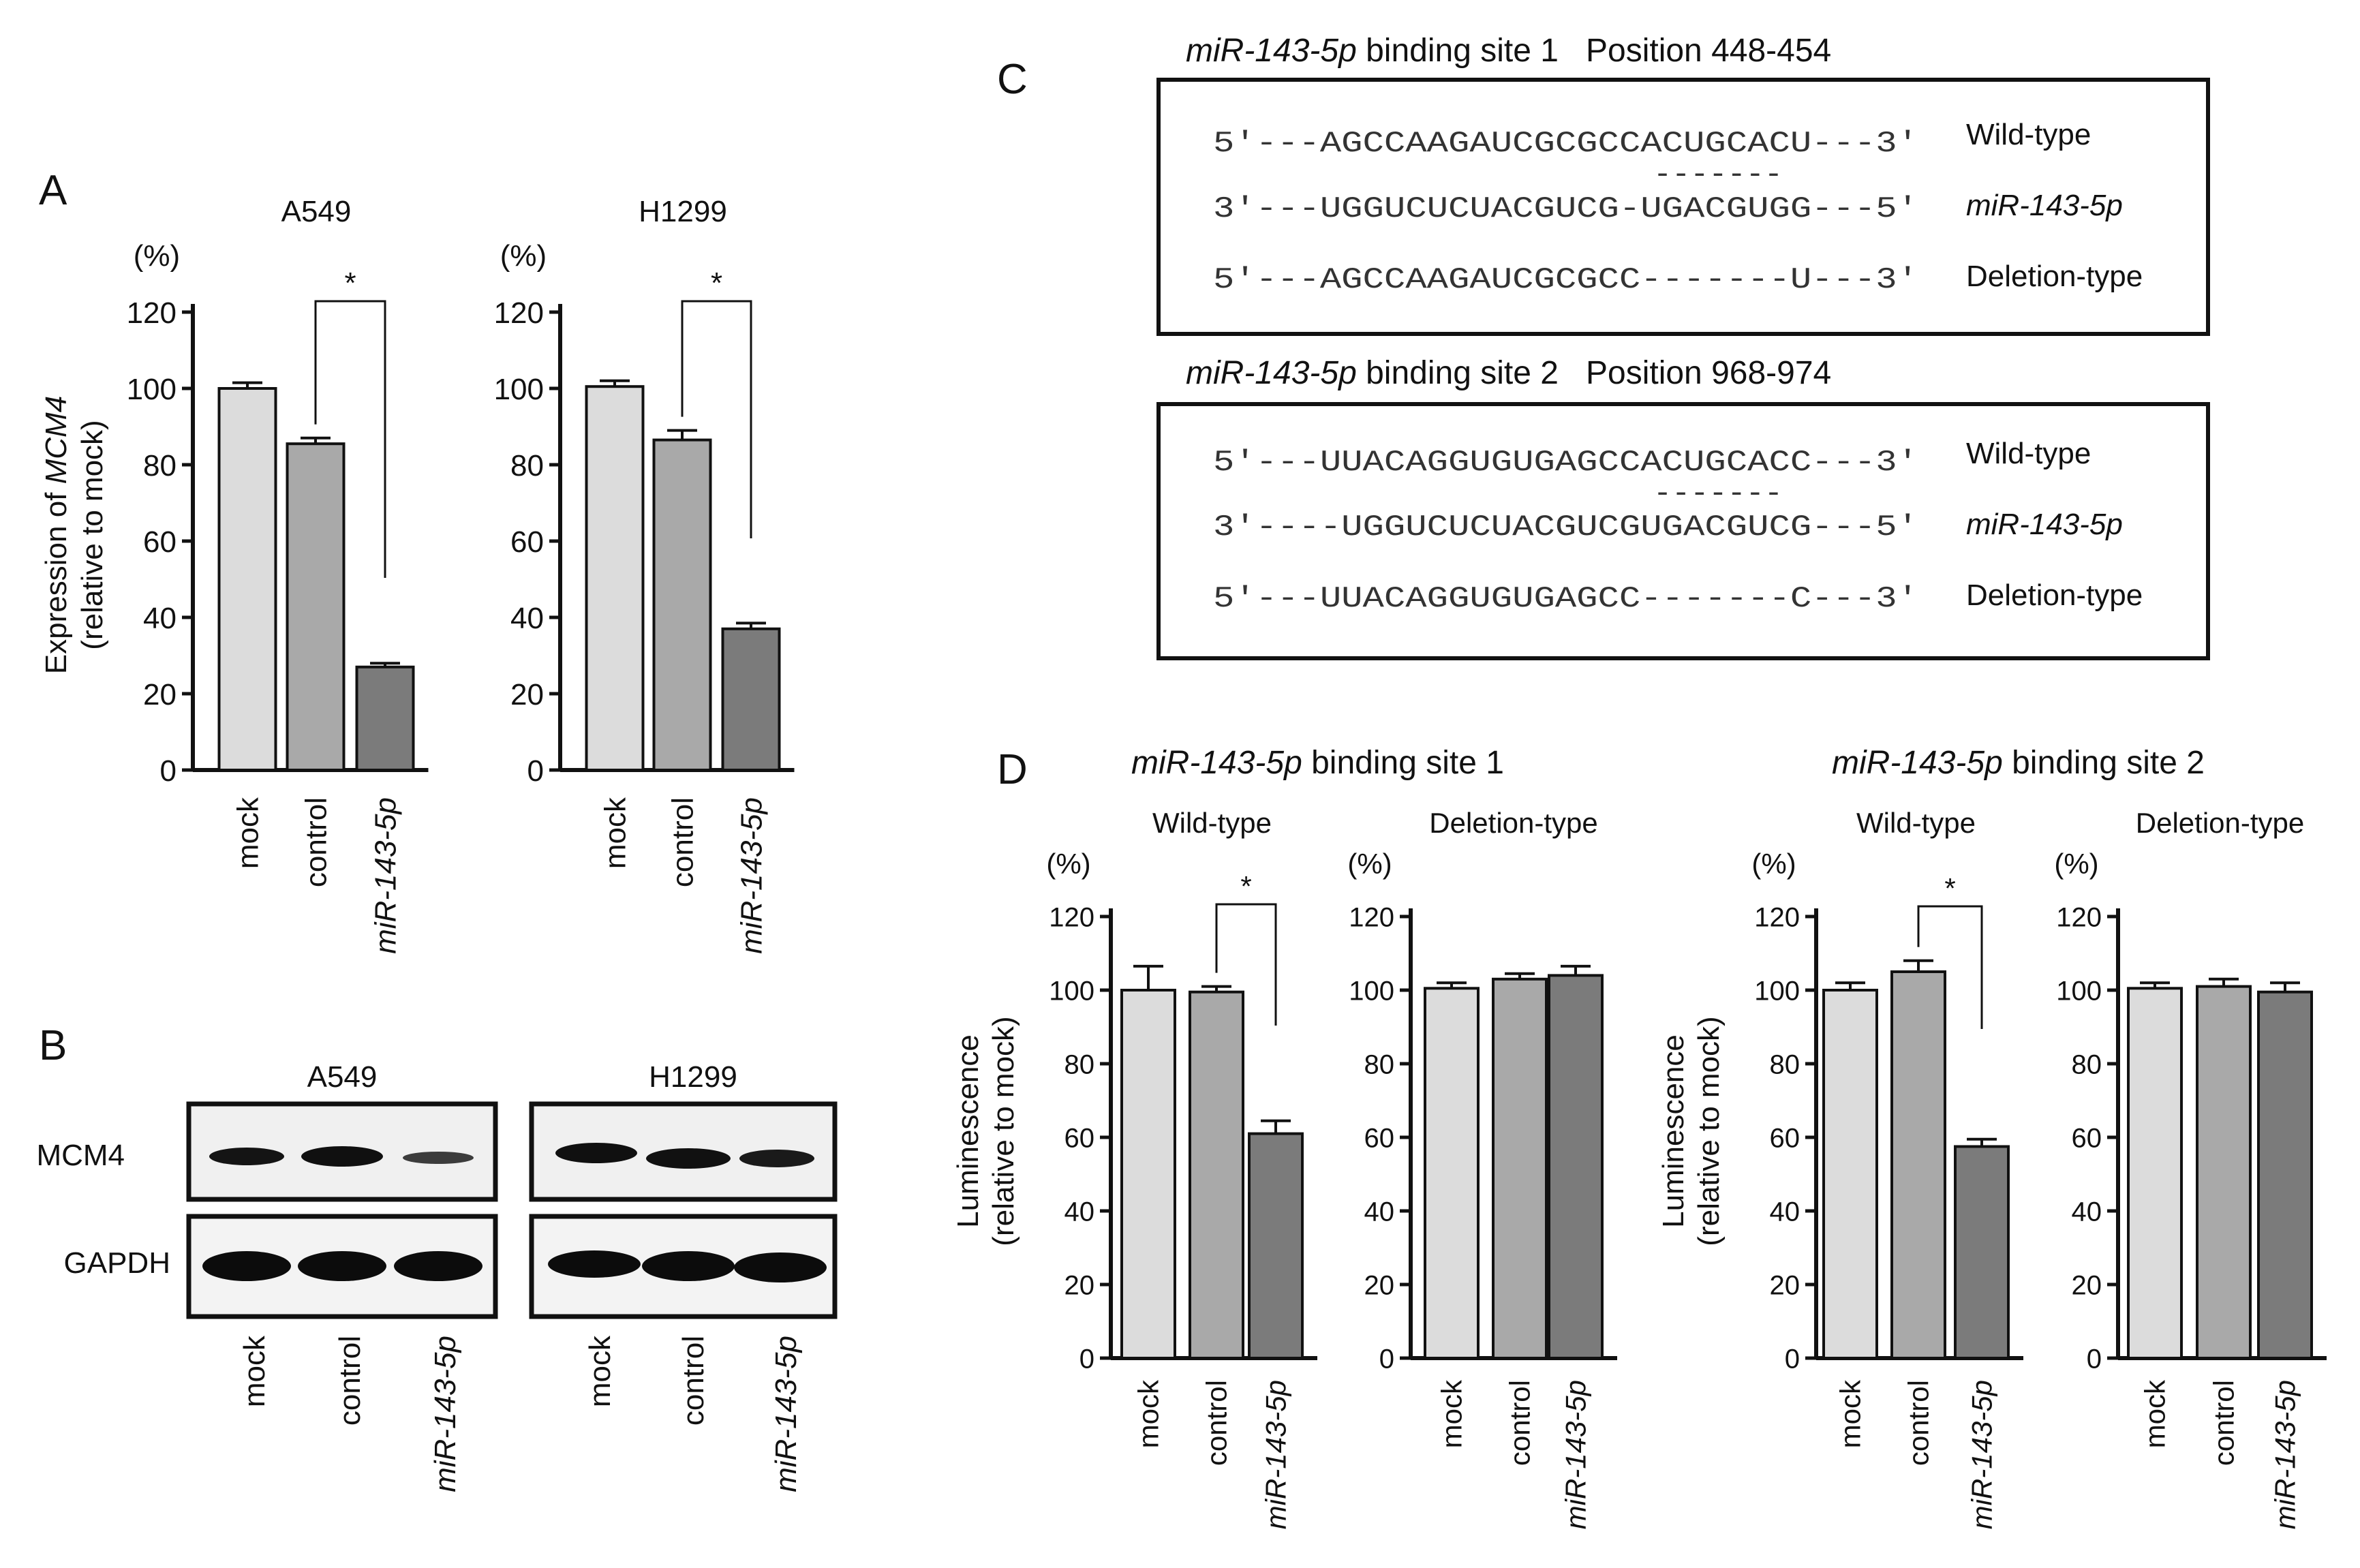 The image size is (2360, 1568). Describe the element at coordinates (2104, 763) in the screenshot. I see `group2-rest: binding site 2` at that location.